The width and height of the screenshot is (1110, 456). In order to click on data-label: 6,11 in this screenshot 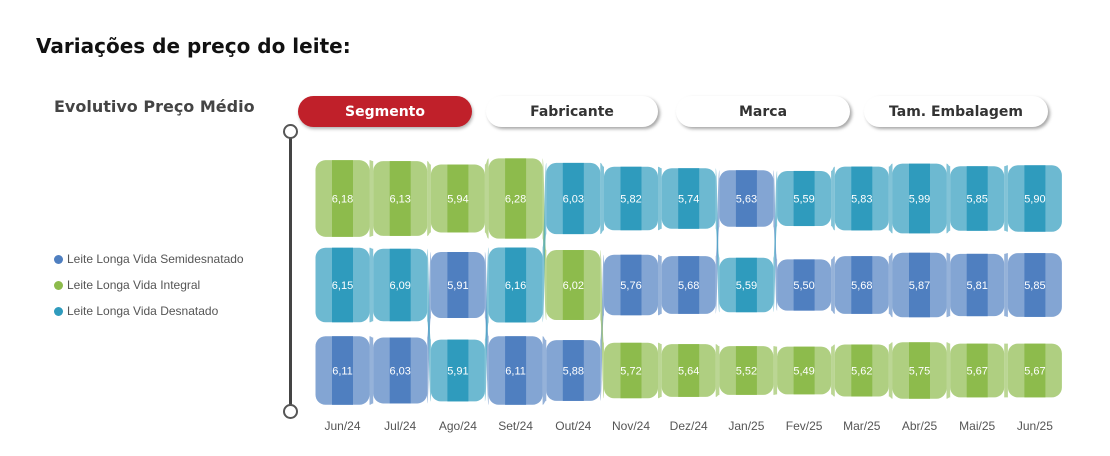, I will do `click(342, 372)`.